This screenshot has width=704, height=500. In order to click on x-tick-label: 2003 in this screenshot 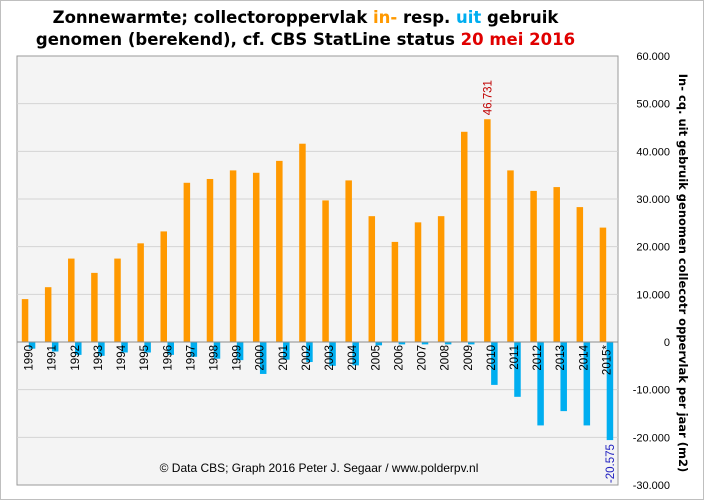, I will do `click(330, 358)`.